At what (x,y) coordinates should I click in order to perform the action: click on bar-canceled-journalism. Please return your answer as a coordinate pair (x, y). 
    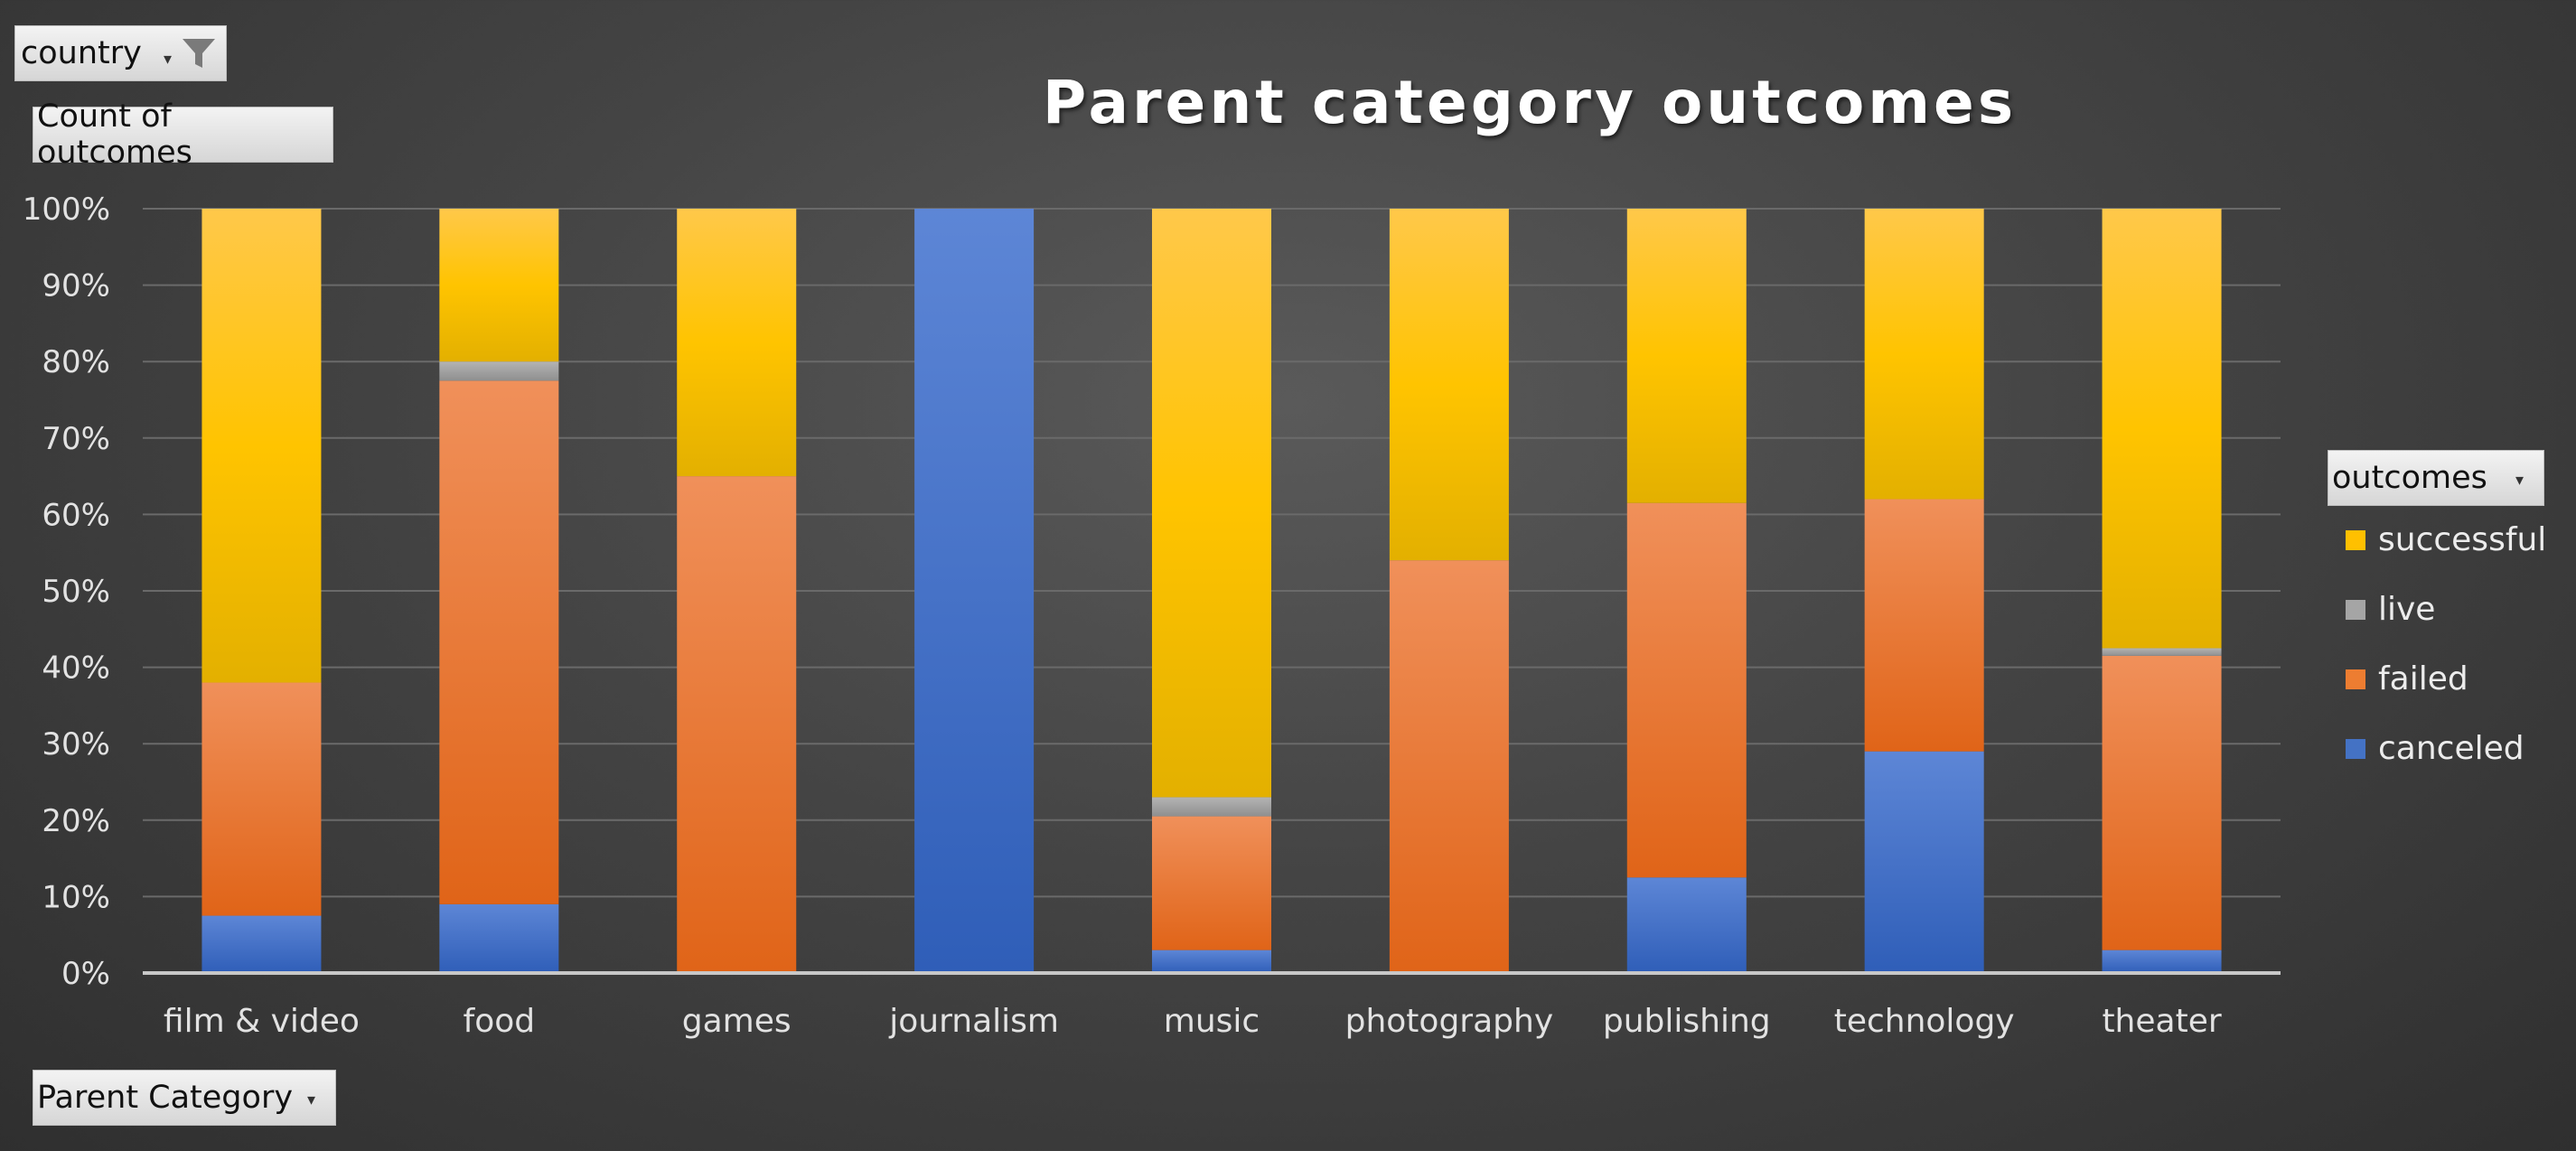
    Looking at the image, I should click on (974, 591).